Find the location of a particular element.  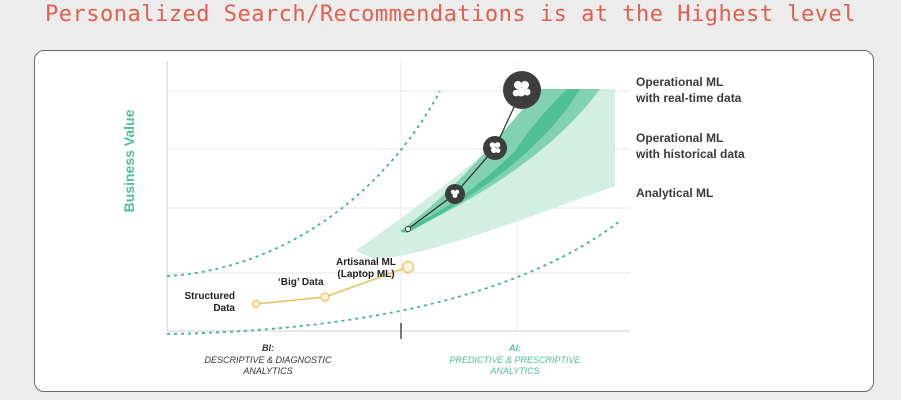

bi-title: BI: is located at coordinates (268, 348).